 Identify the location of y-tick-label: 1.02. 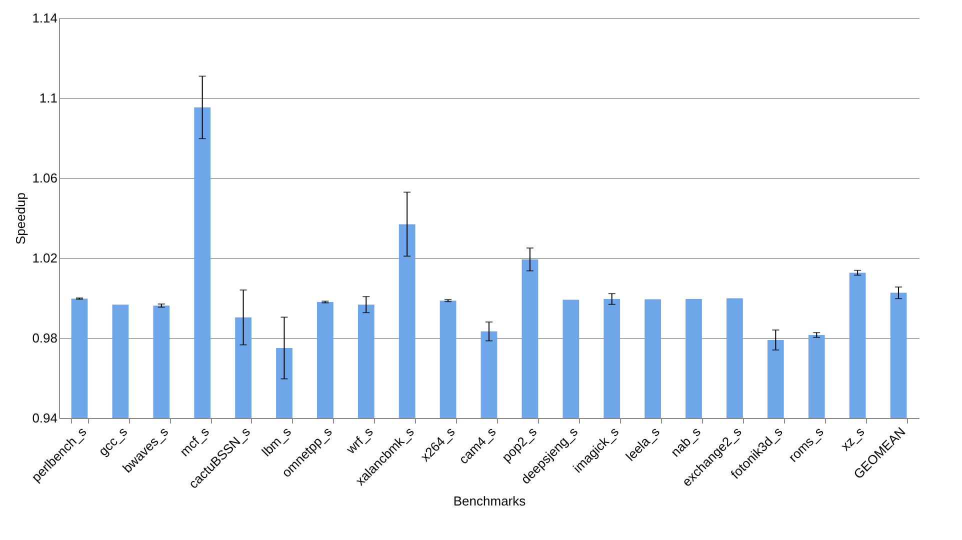
(45, 258).